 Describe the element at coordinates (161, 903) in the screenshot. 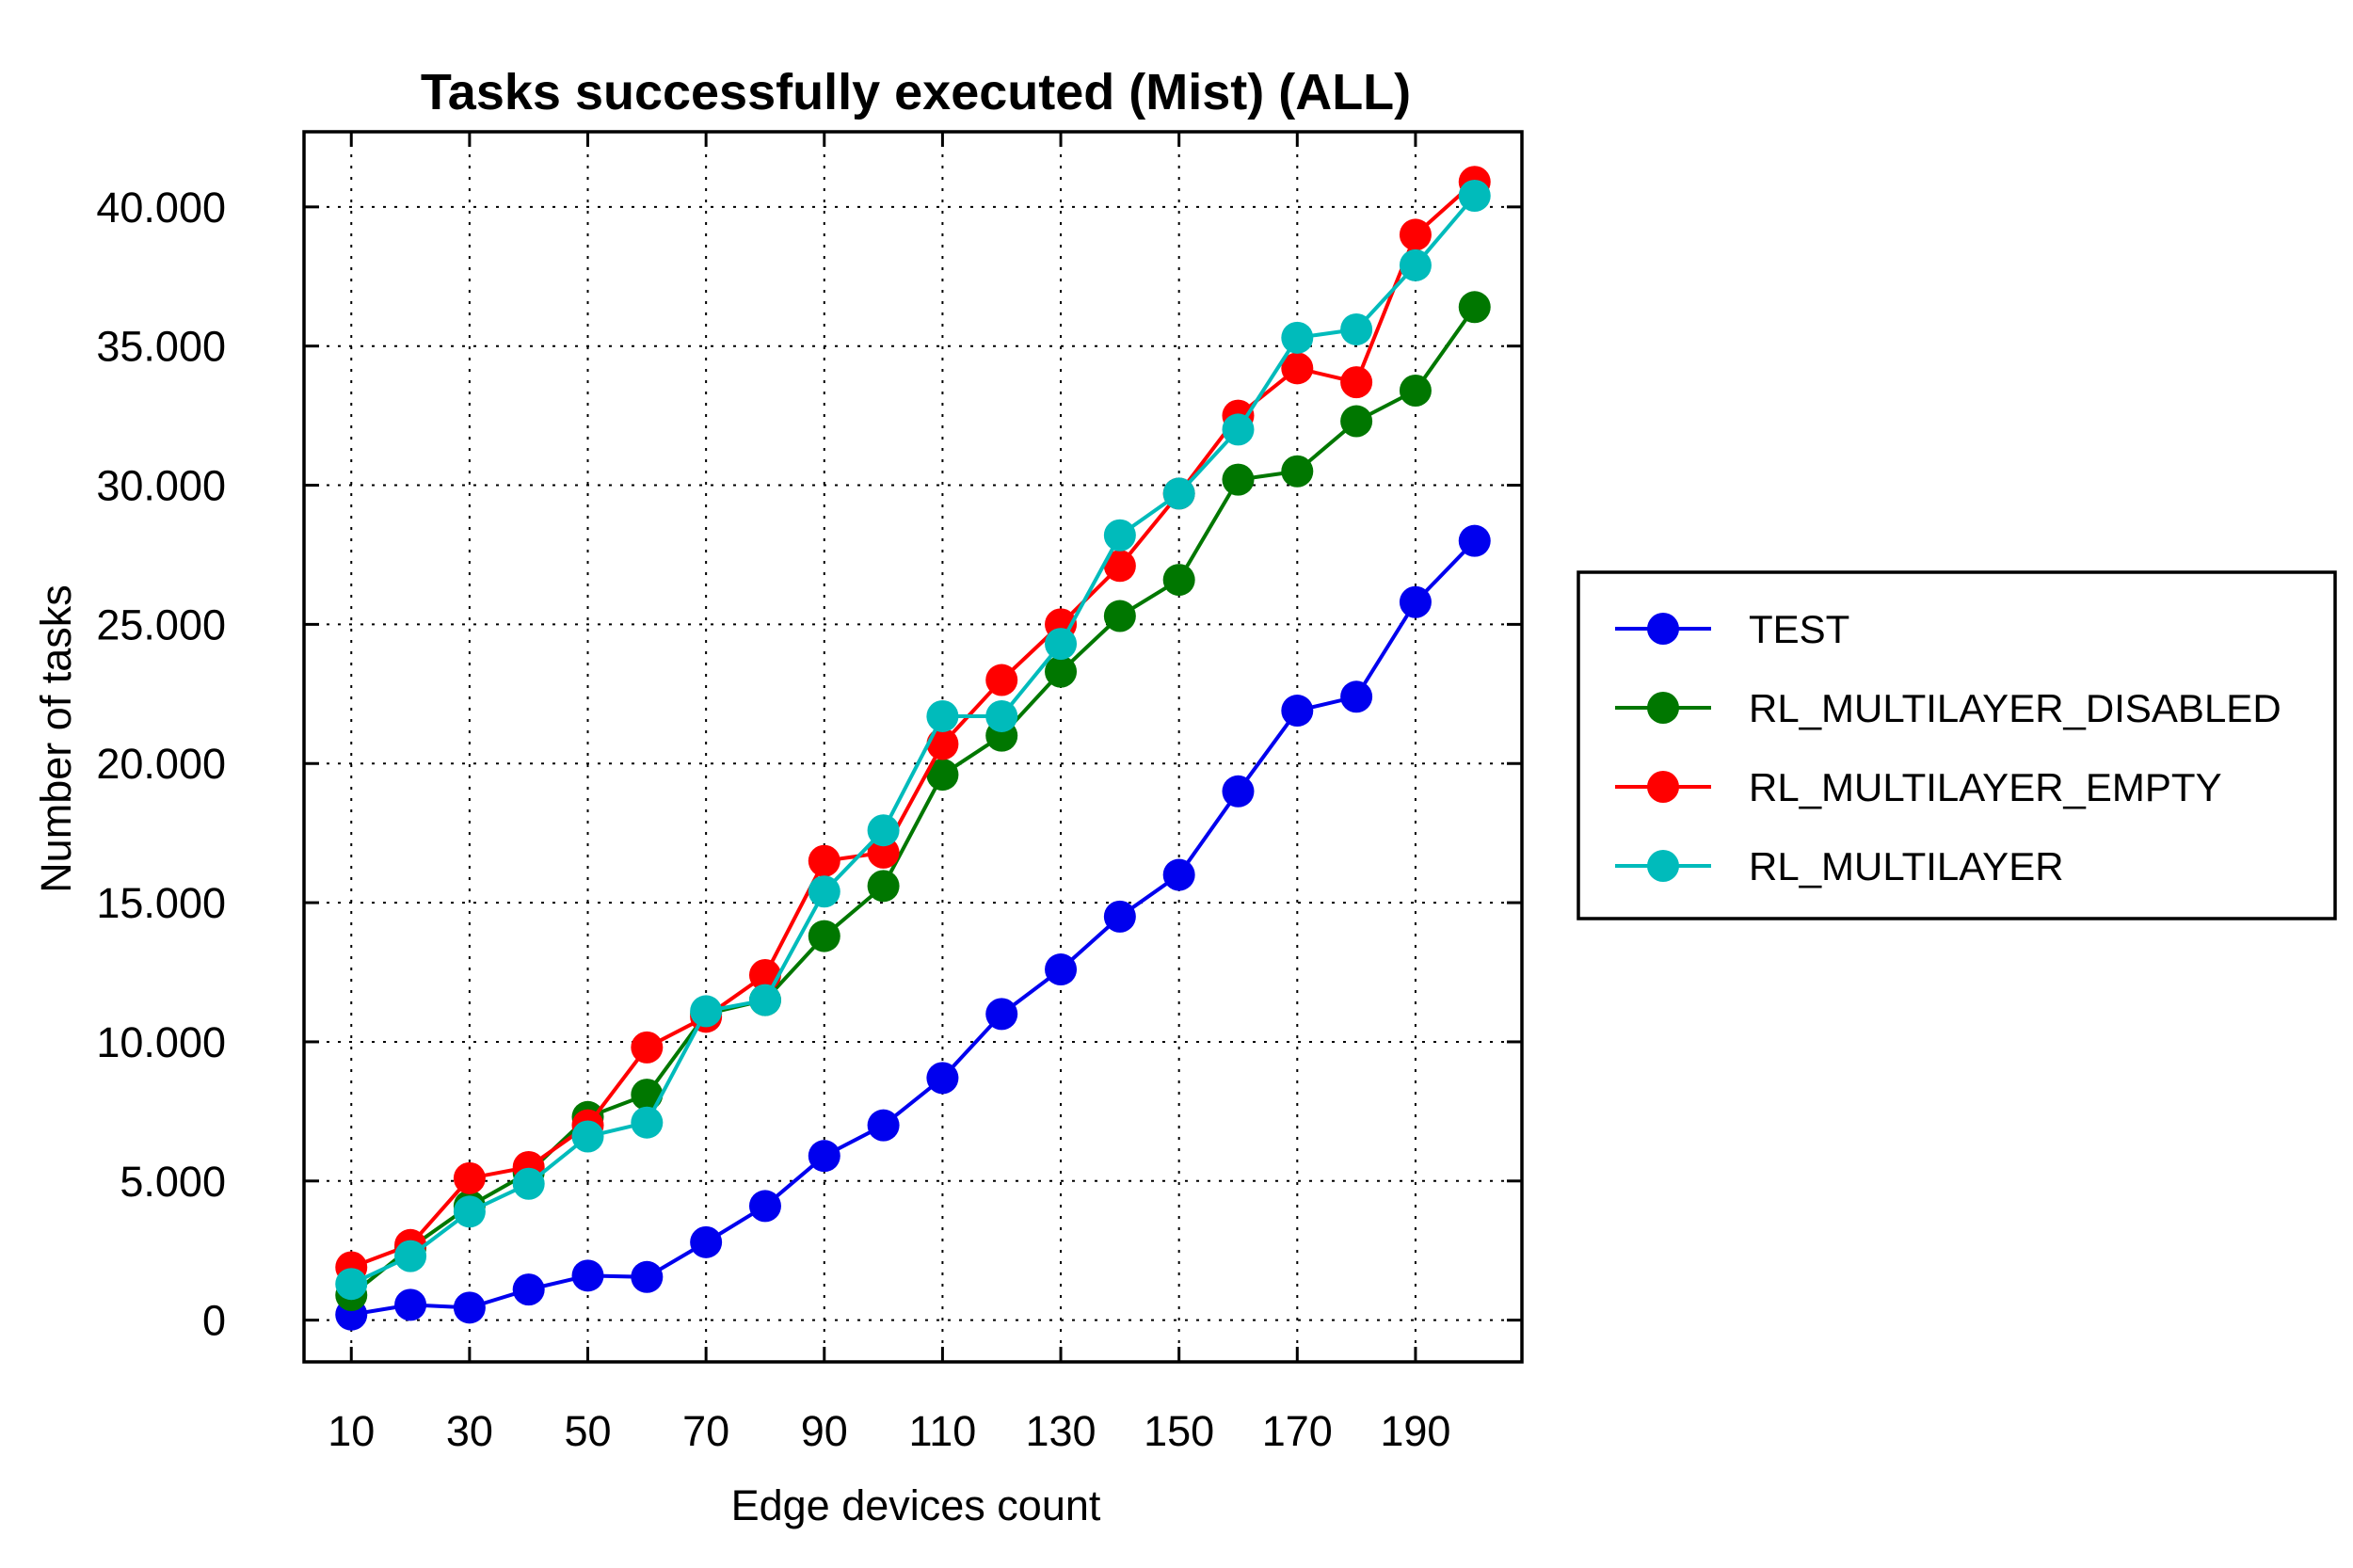

I see `y-tick-label: 15.000` at that location.